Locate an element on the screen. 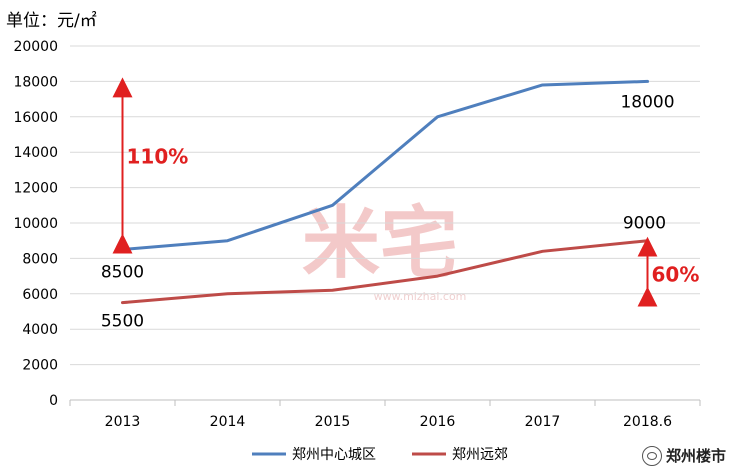  legend-label: 郑州远郊 is located at coordinates (480, 454).